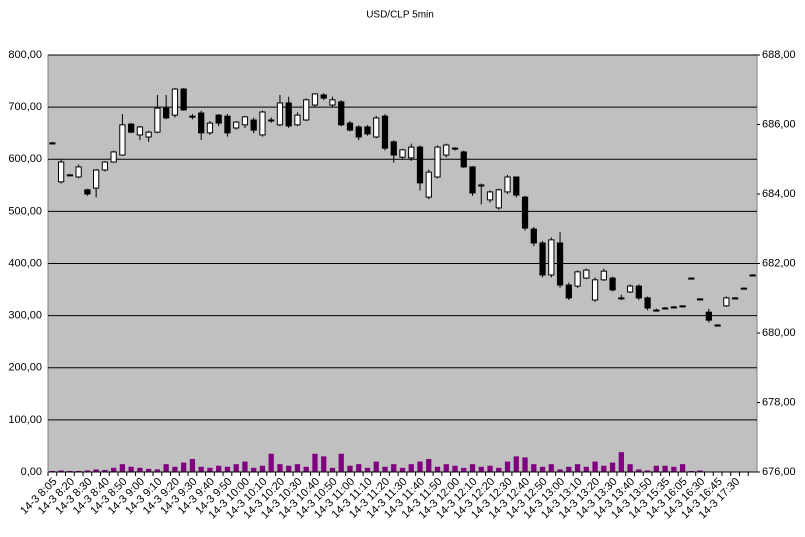 The image size is (805, 537). Describe the element at coordinates (25, 316) in the screenshot. I see `y-tick-label: 300,00` at that location.